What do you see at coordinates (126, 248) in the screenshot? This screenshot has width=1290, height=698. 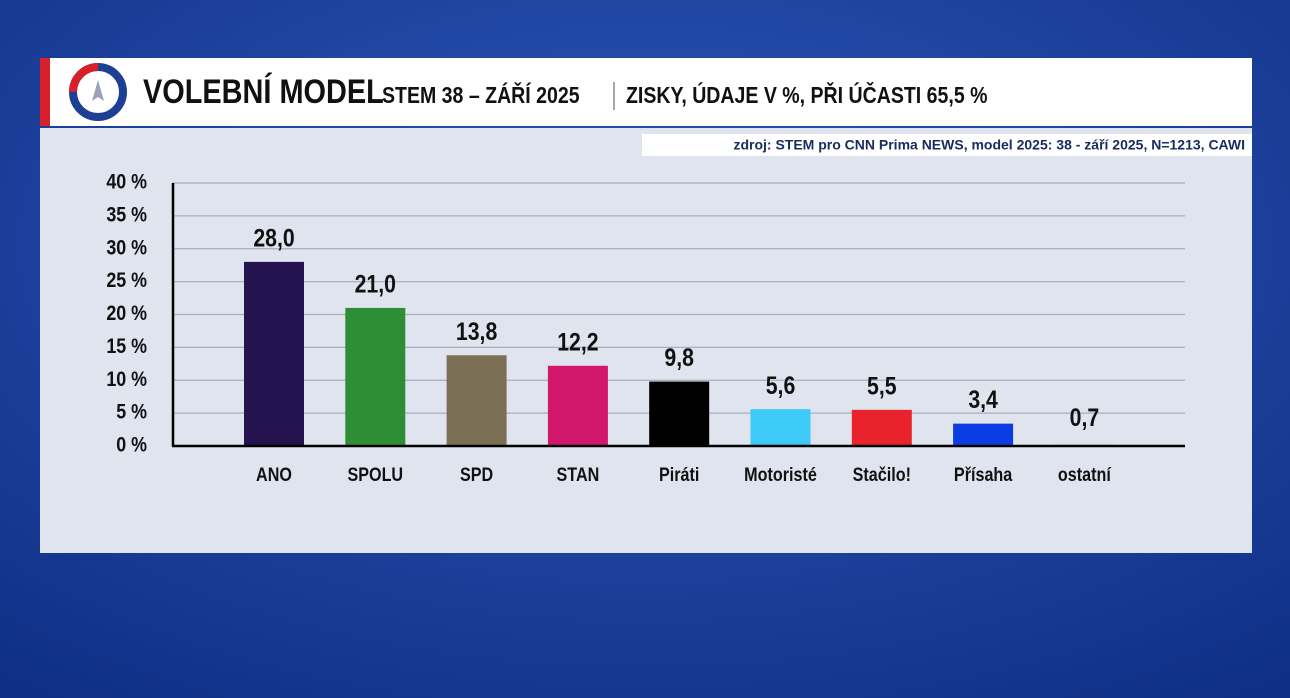 I see `y-tick-label: 30 %` at bounding box center [126, 248].